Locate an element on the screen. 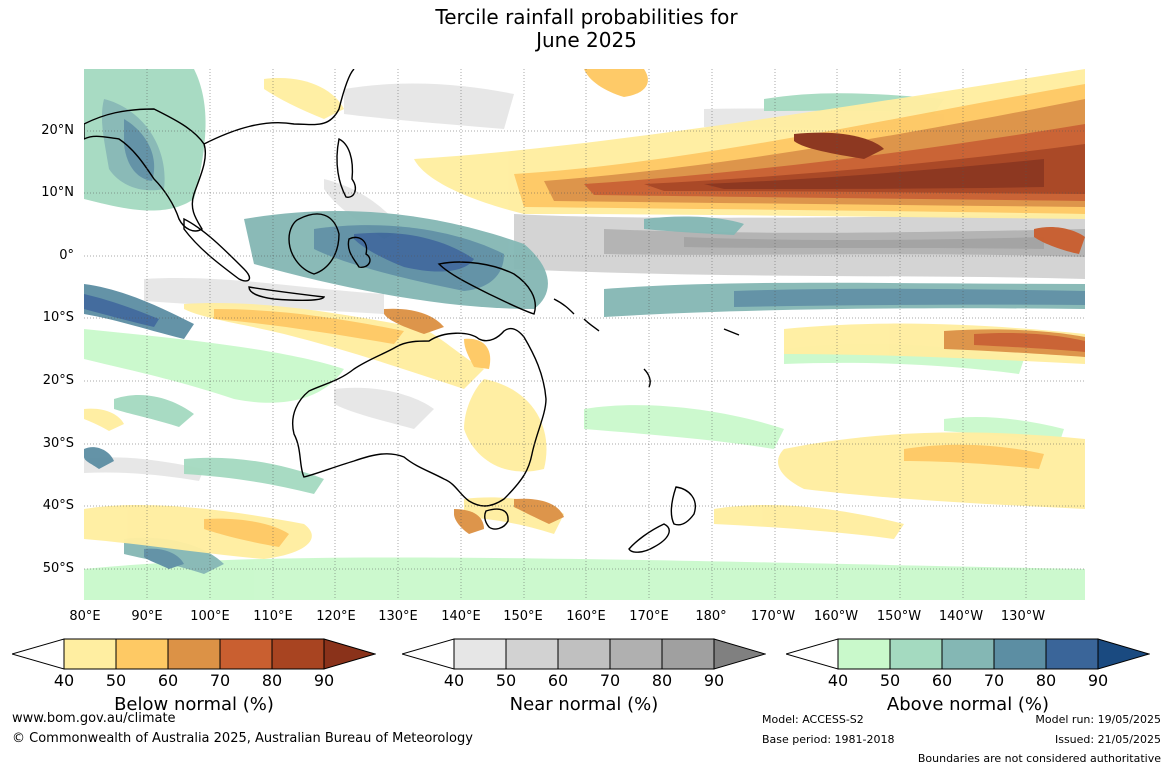 This screenshot has height=770, width=1173. legend-near-tick-40: 40 is located at coordinates (454, 680).